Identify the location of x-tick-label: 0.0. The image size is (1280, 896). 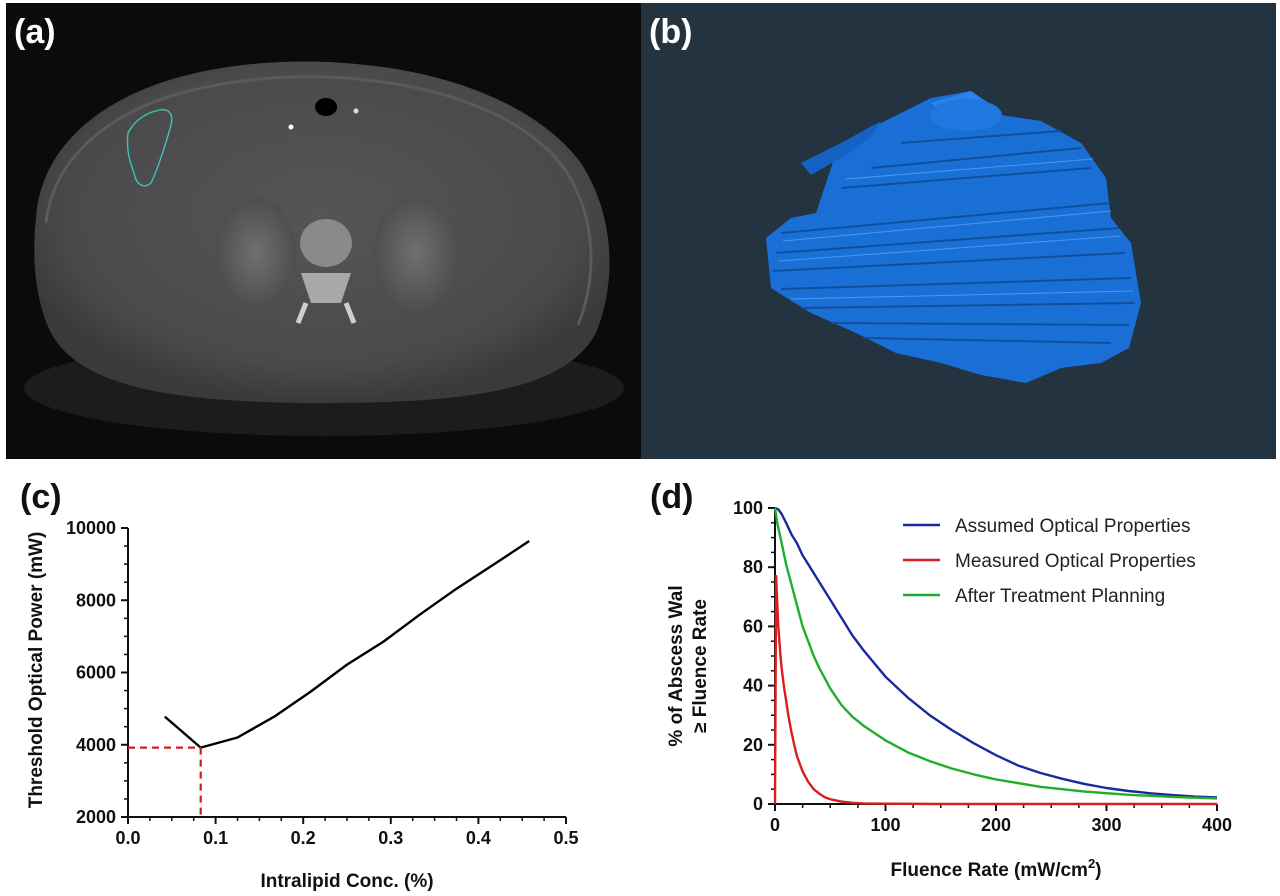
(127, 838).